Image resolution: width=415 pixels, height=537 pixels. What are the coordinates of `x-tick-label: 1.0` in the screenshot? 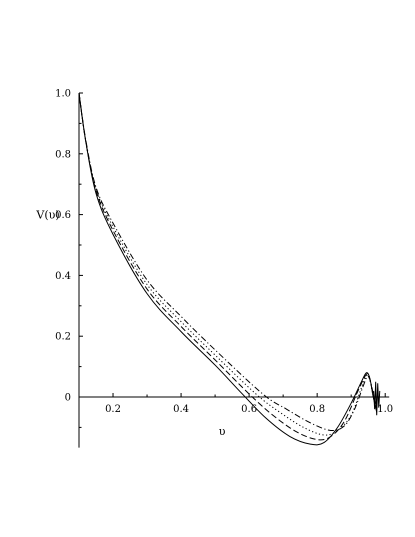 It's located at (385, 409).